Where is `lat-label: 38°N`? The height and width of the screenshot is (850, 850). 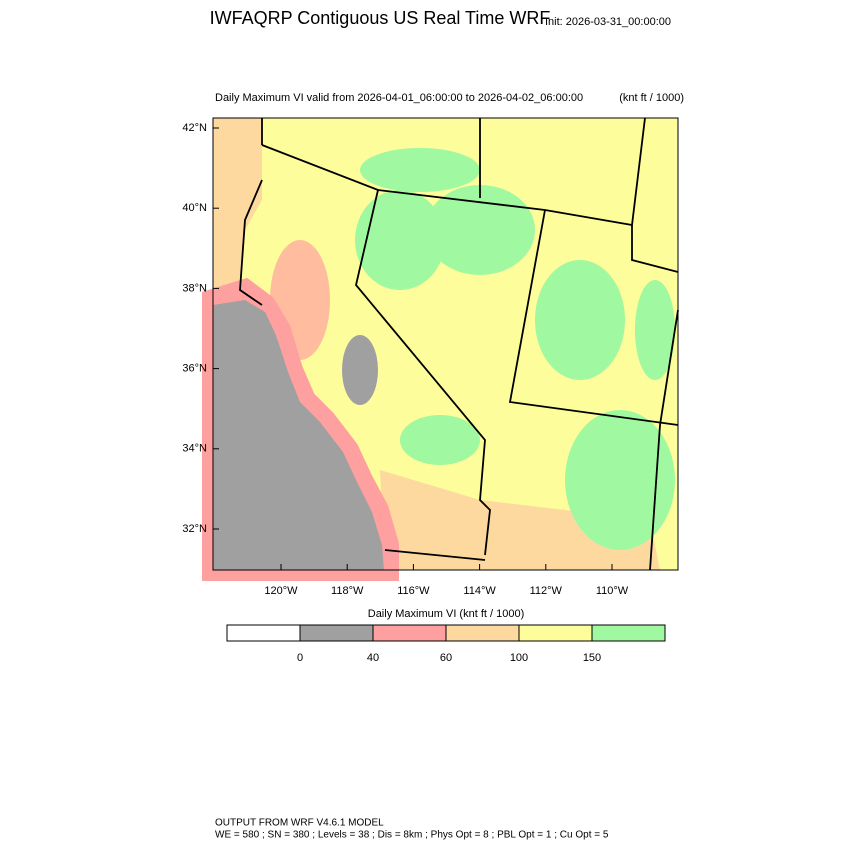 lat-label: 38°N is located at coordinates (194, 288).